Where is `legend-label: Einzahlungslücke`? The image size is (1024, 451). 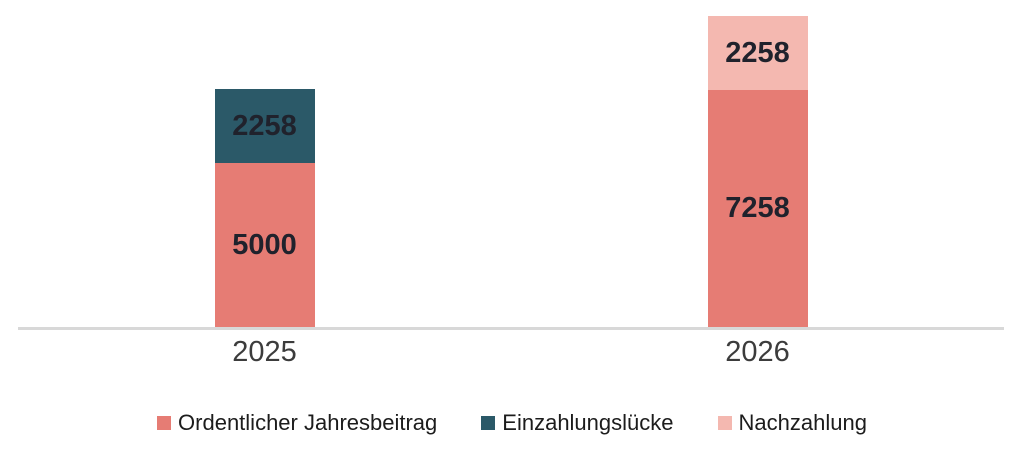
legend-label: Einzahlungslücke is located at coordinates (588, 422).